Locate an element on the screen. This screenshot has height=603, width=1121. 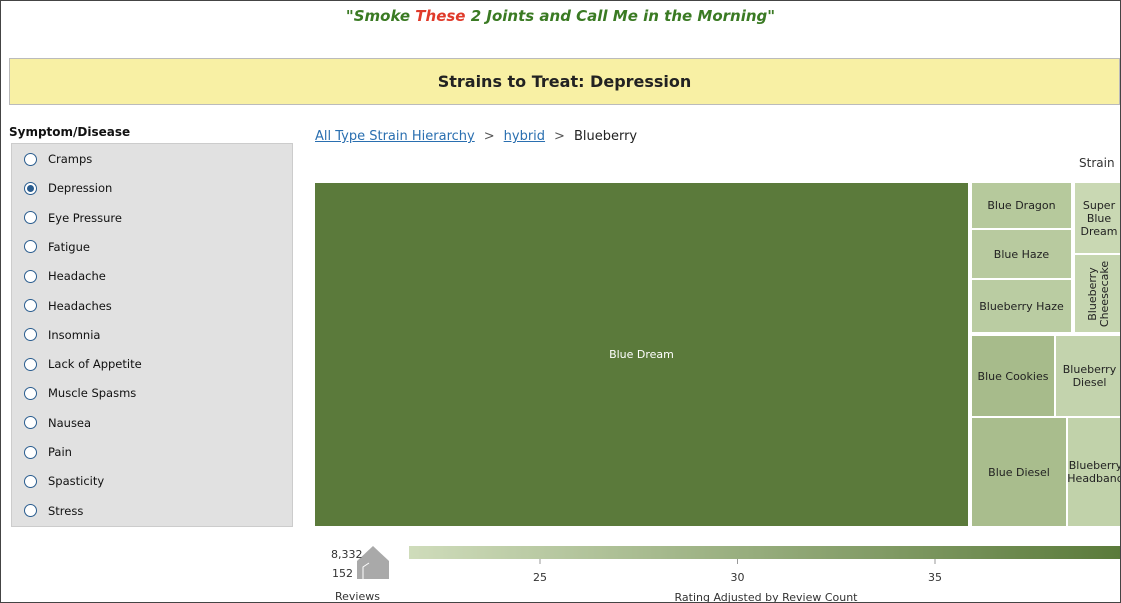
tile-label: Blueberry Headband is located at coordinates (1094, 472).